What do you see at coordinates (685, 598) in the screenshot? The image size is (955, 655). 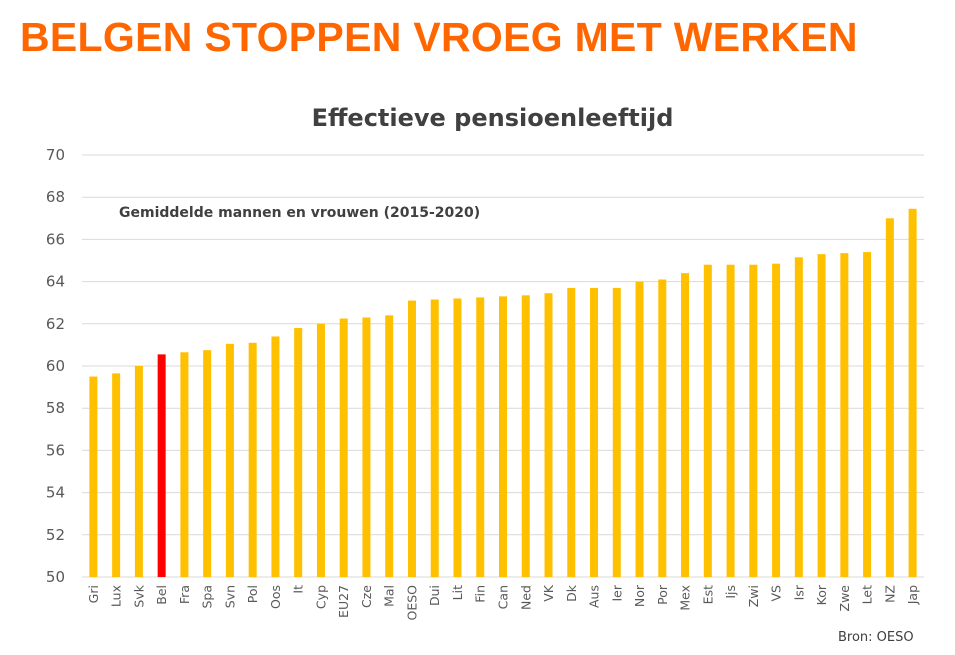 I see `x-tick-label: Mex` at bounding box center [685, 598].